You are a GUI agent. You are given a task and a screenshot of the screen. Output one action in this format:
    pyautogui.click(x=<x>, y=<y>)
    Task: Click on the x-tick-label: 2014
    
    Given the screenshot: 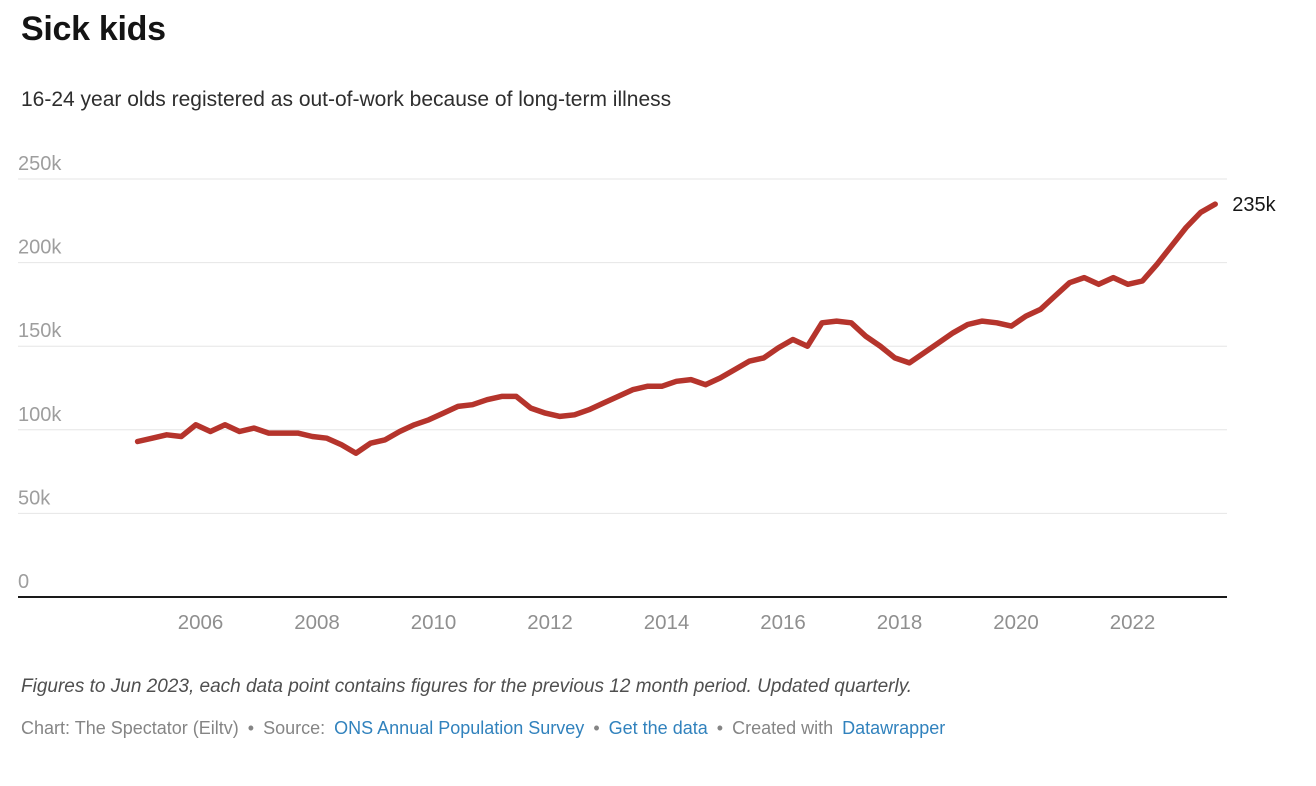 What is the action you would take?
    pyautogui.click(x=667, y=622)
    